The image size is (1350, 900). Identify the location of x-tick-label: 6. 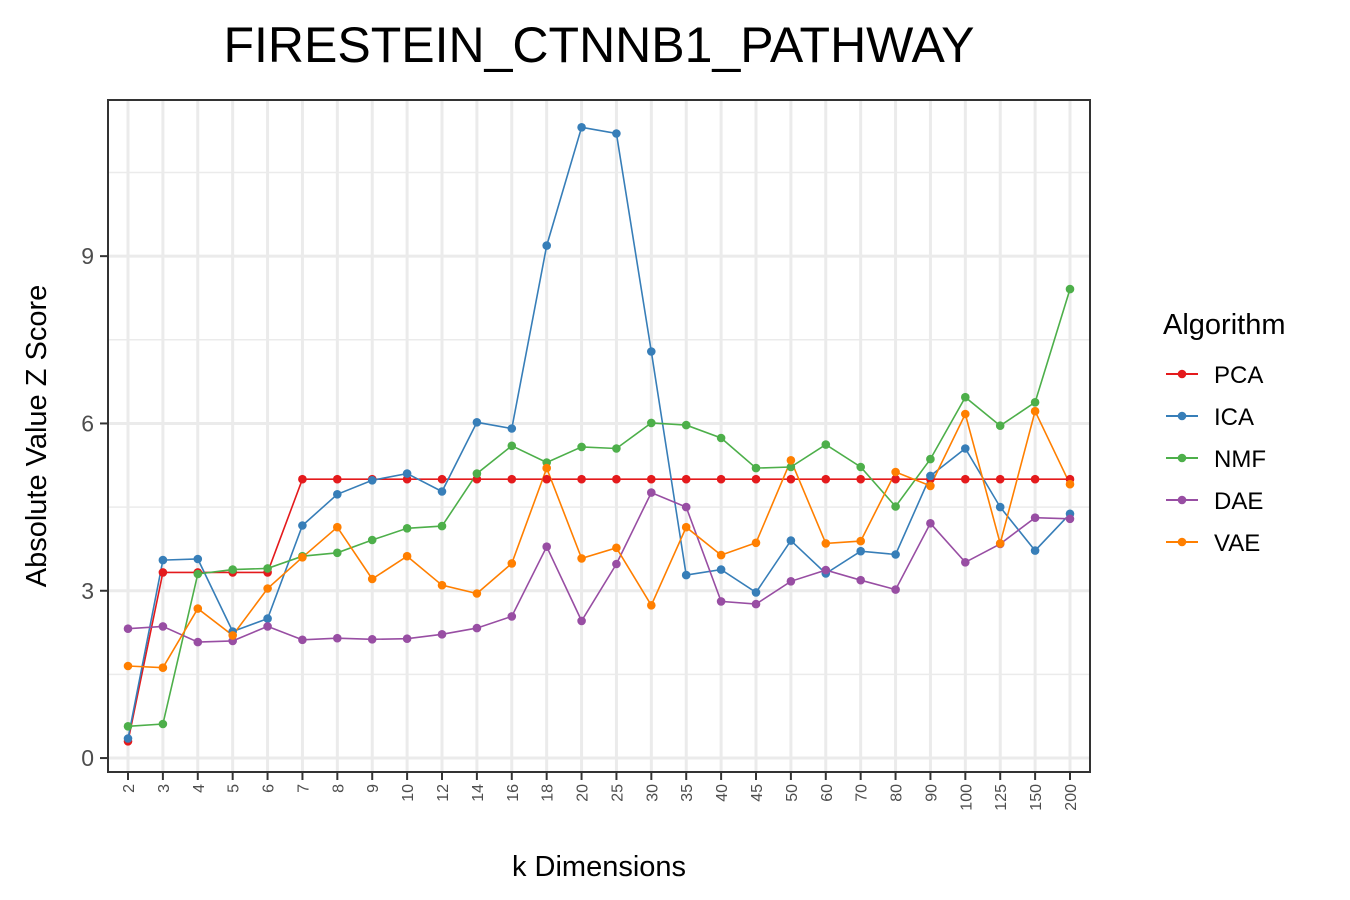
(269, 788).